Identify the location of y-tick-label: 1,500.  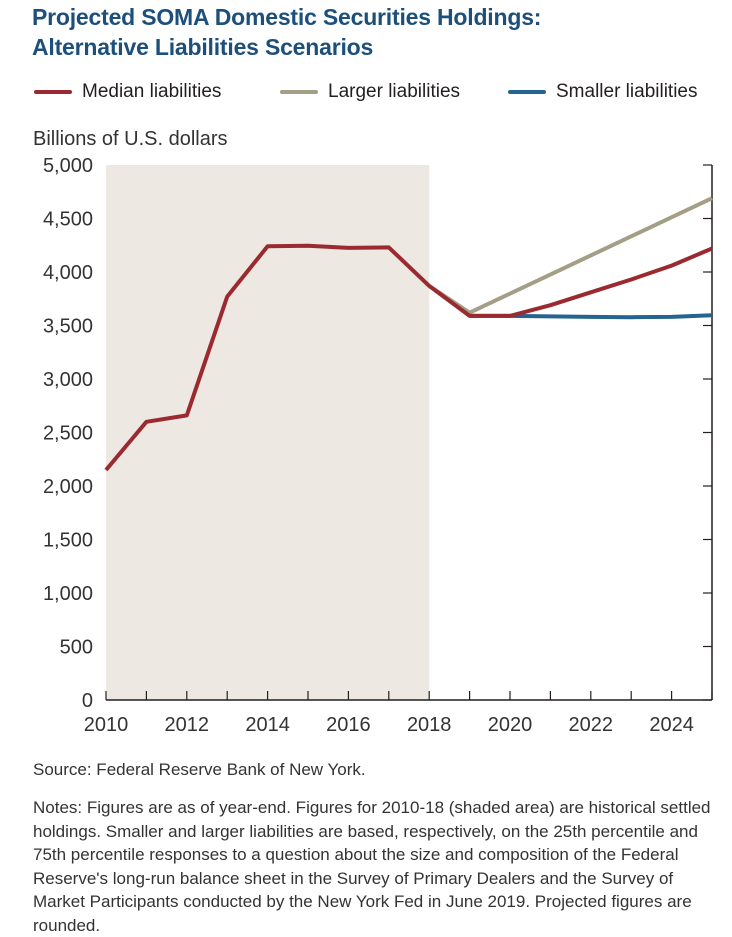
(68, 541).